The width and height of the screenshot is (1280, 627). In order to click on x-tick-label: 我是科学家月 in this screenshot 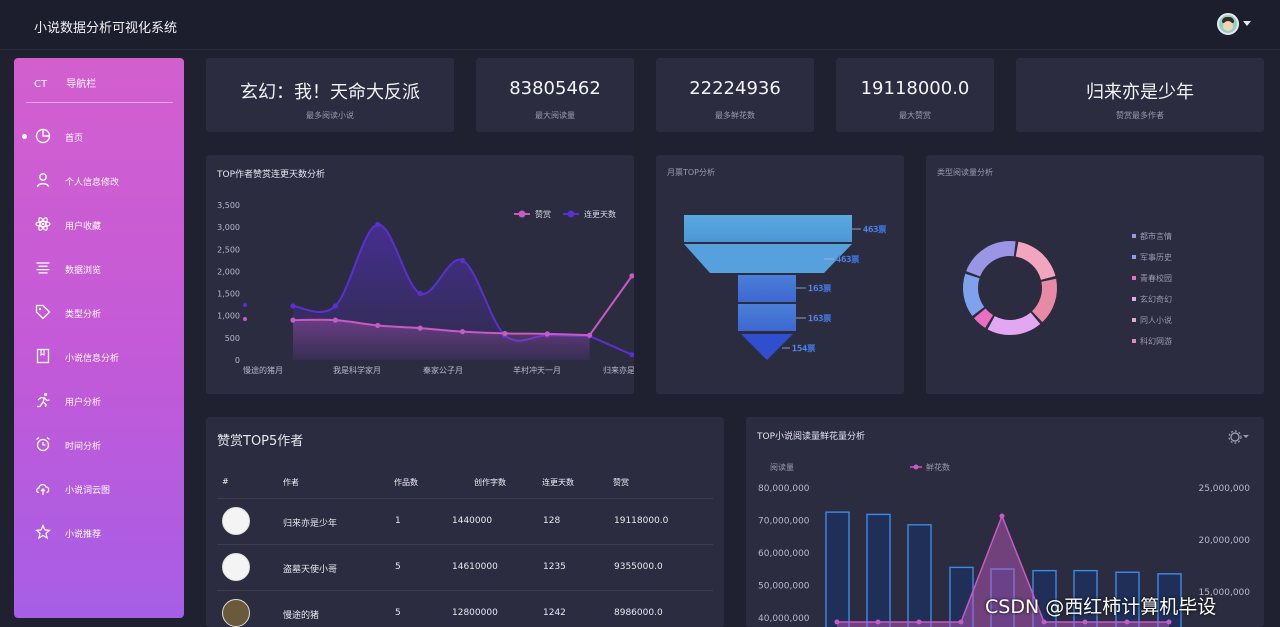, I will do `click(357, 370)`.